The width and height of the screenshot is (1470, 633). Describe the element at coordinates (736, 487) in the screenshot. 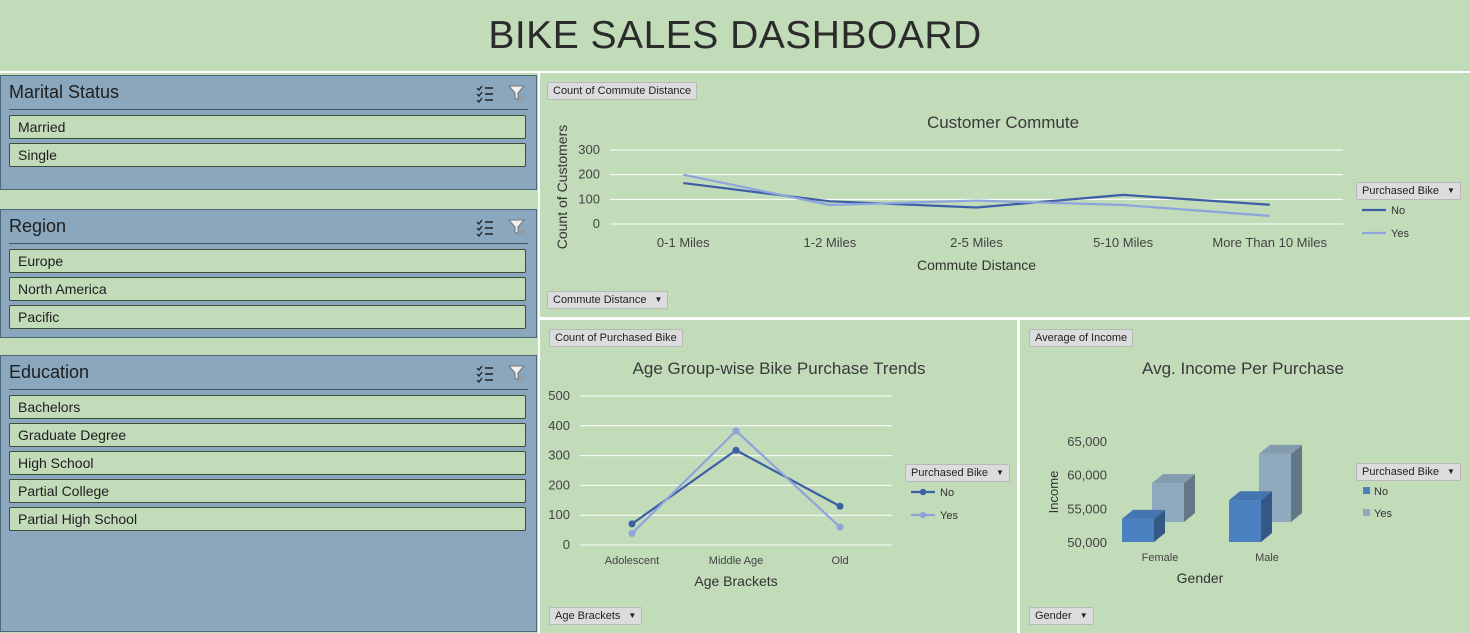

I see `series-line-no` at that location.